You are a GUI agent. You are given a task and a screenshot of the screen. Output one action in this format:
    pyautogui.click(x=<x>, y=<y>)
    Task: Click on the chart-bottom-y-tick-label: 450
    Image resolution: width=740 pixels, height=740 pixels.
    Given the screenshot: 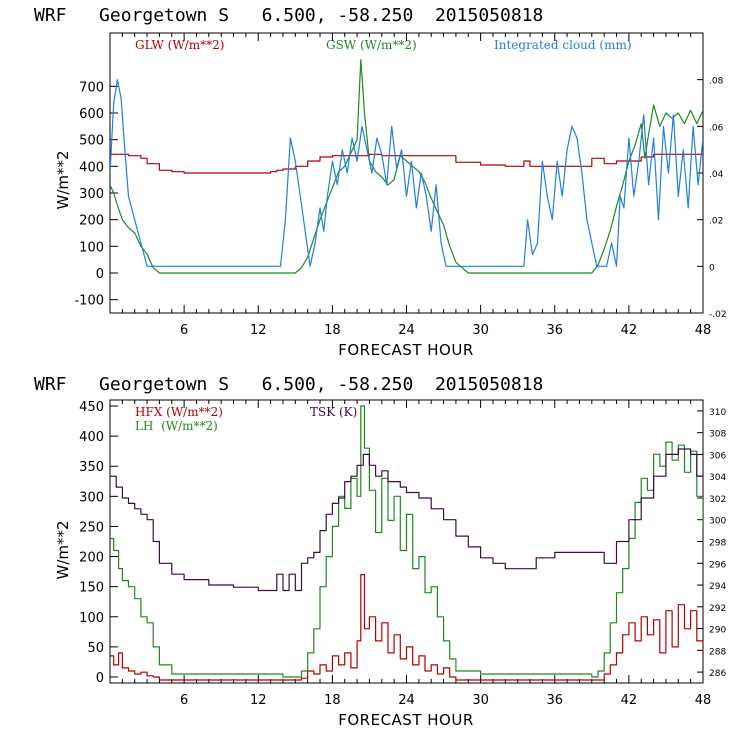 What is the action you would take?
    pyautogui.click(x=91, y=407)
    